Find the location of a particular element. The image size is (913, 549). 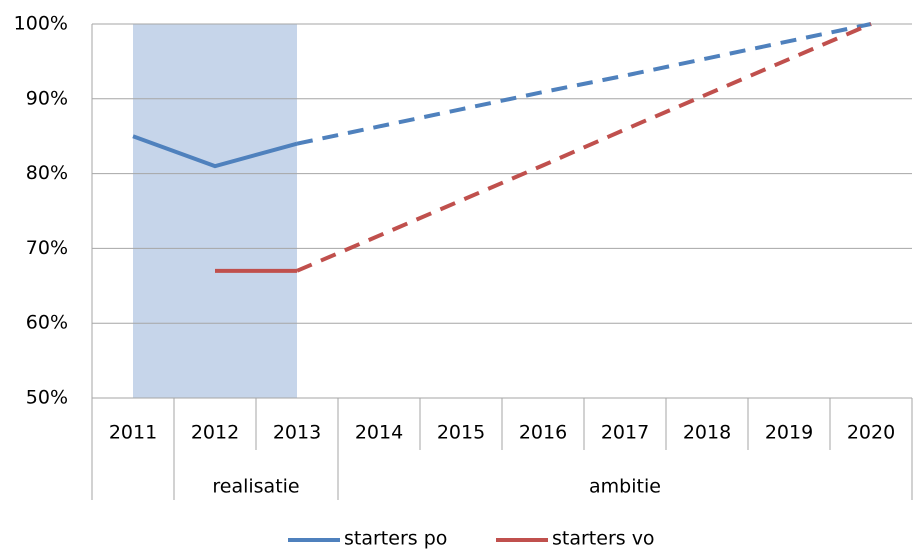

y-tick-label: 60% is located at coordinates (47, 323).